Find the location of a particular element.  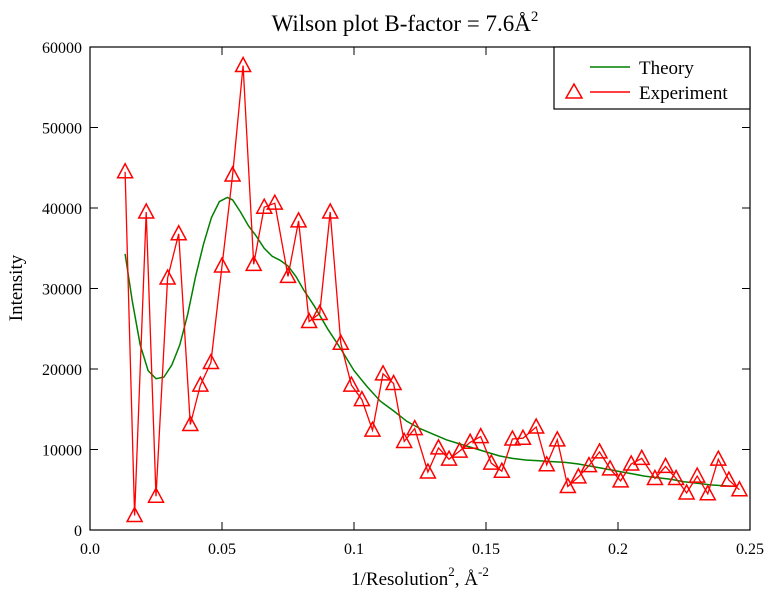

legend-box is located at coordinates (652, 78).